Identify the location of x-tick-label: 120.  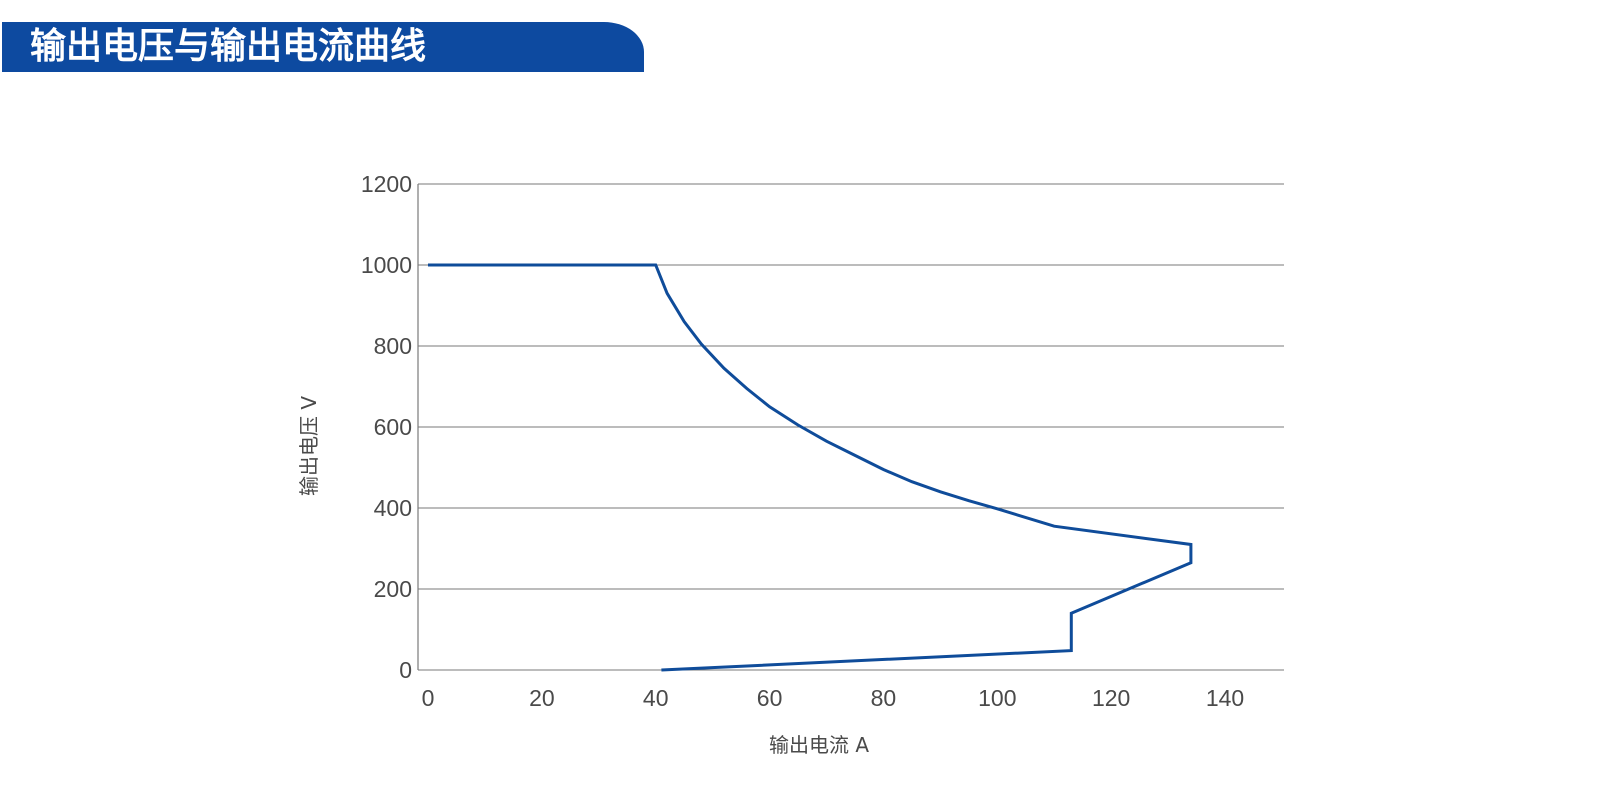
(1111, 698).